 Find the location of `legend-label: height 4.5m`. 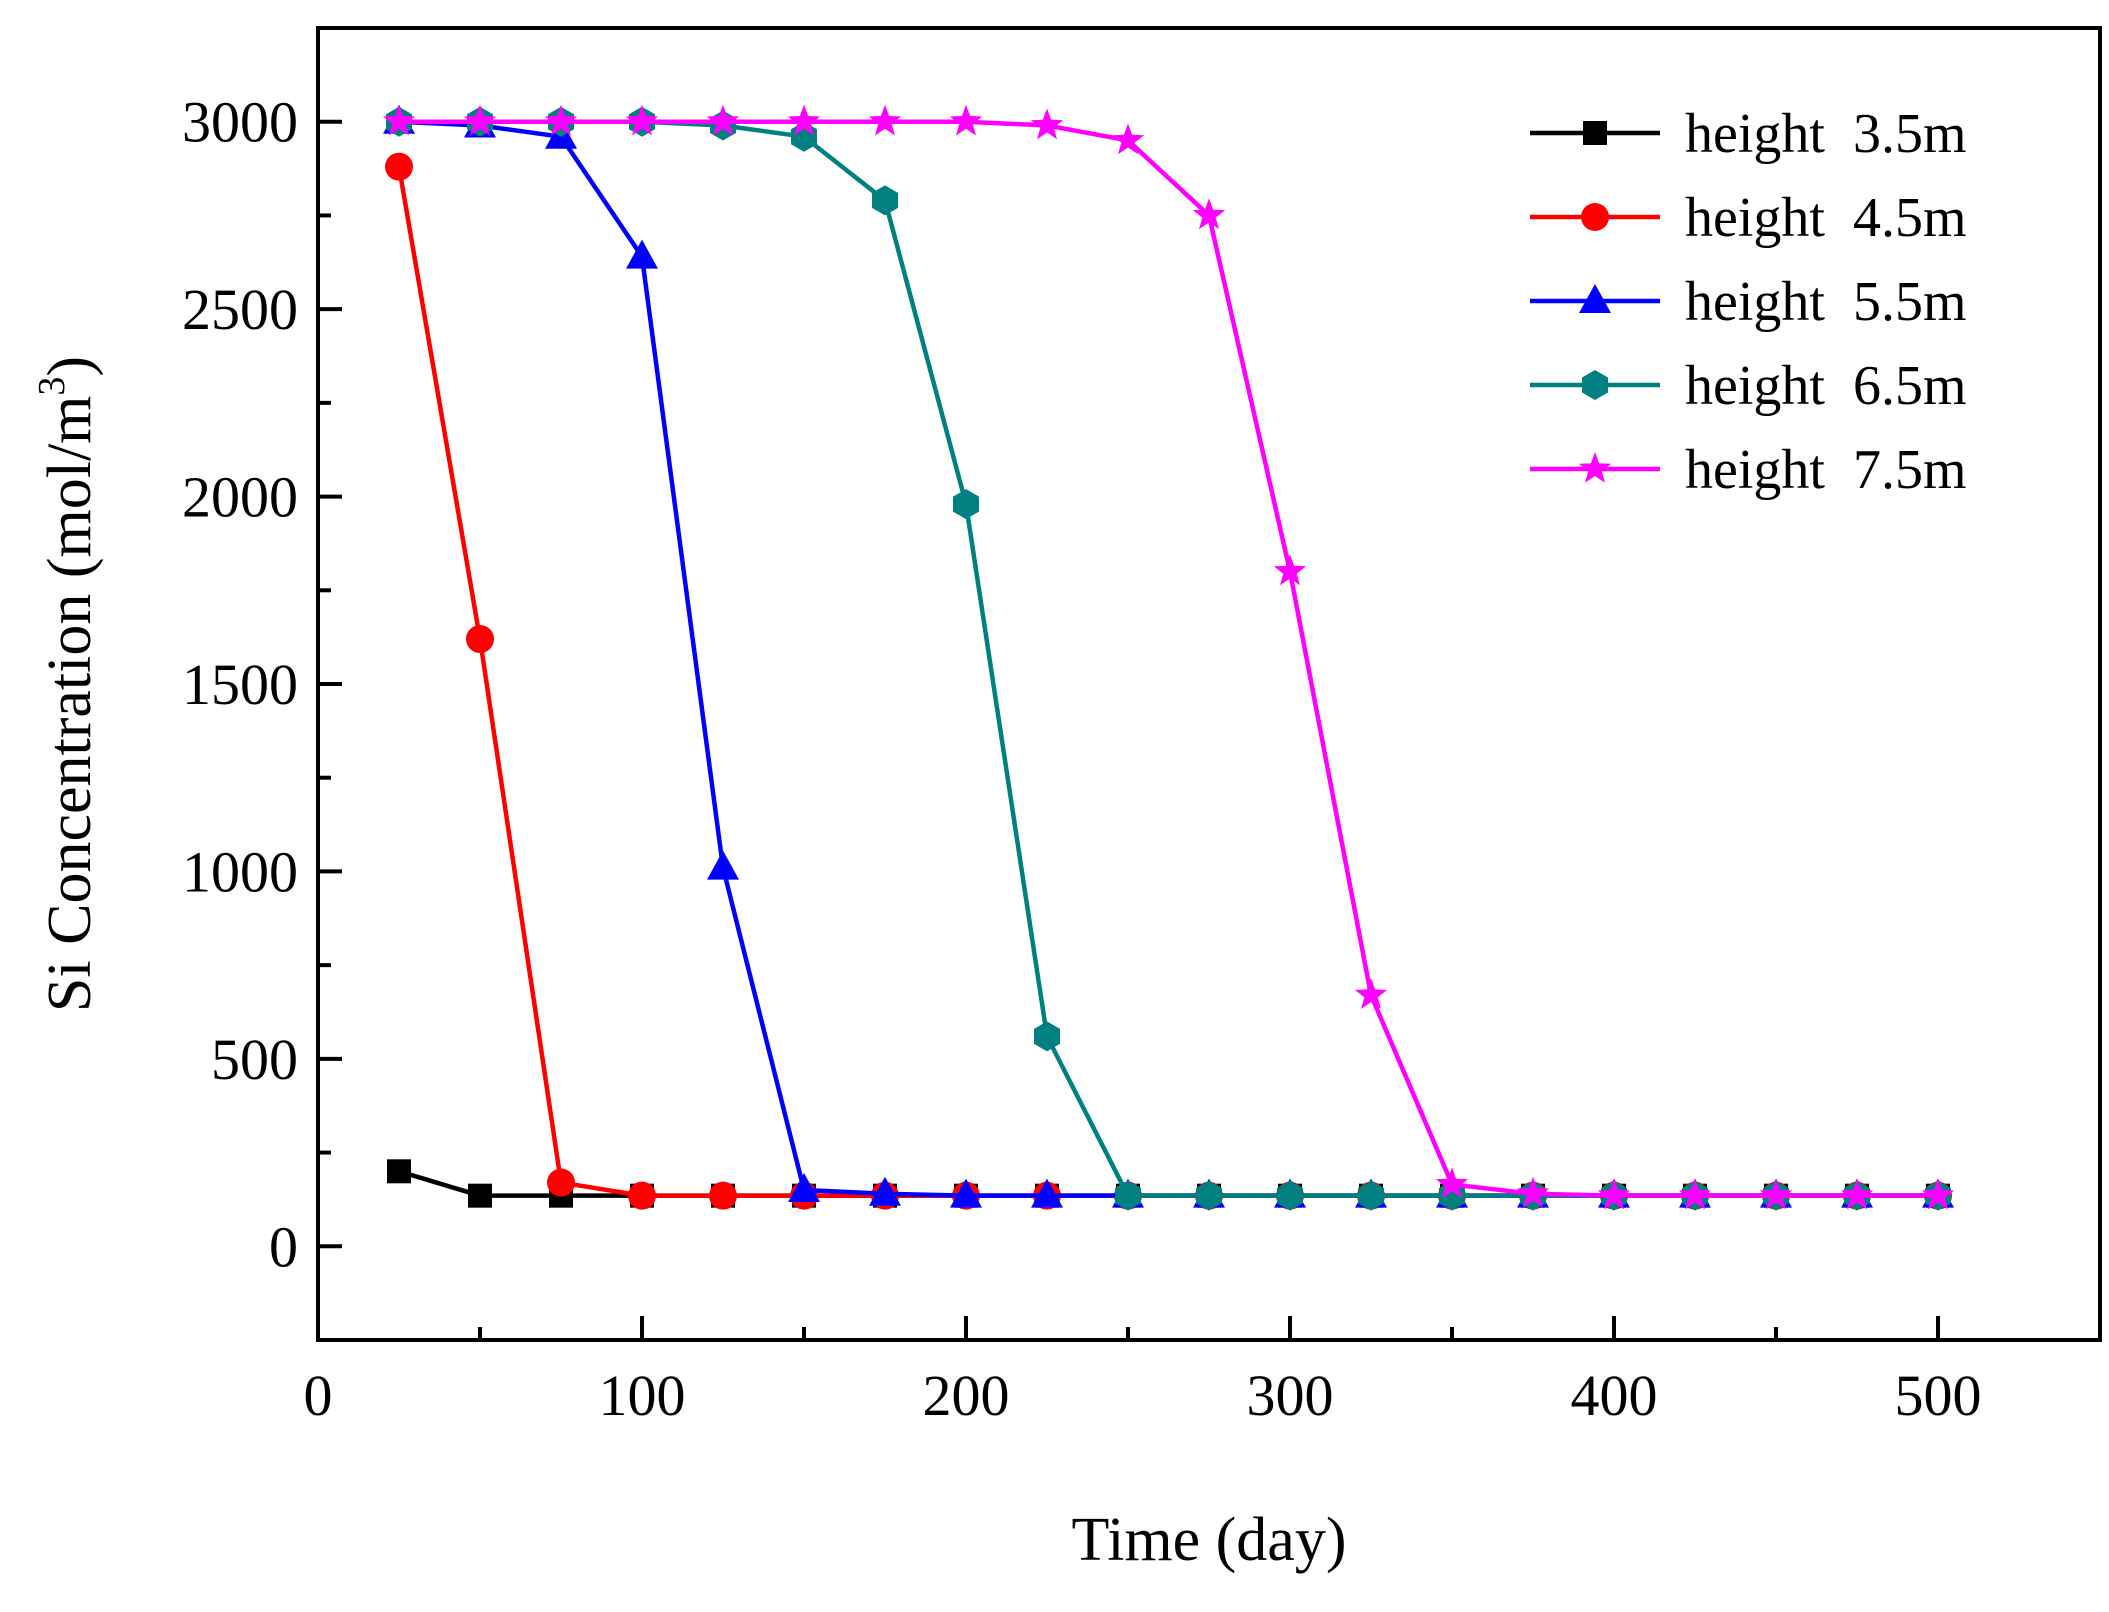

legend-label: height 4.5m is located at coordinates (1826, 218).